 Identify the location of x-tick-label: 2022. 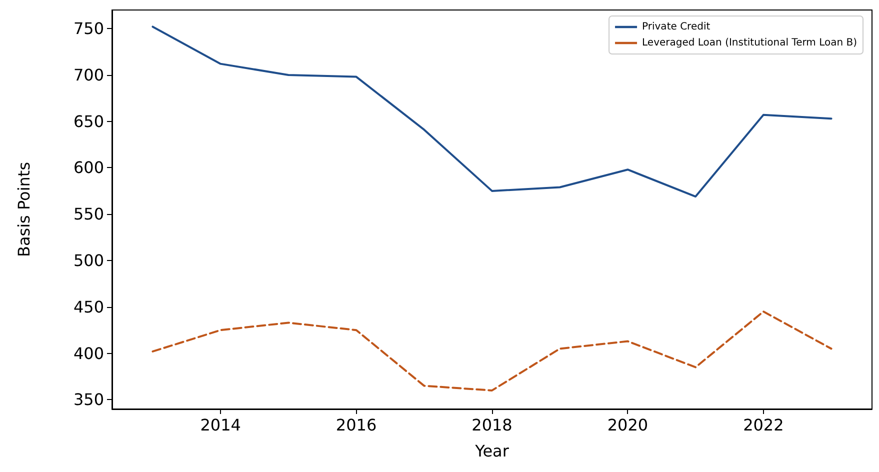
(763, 425).